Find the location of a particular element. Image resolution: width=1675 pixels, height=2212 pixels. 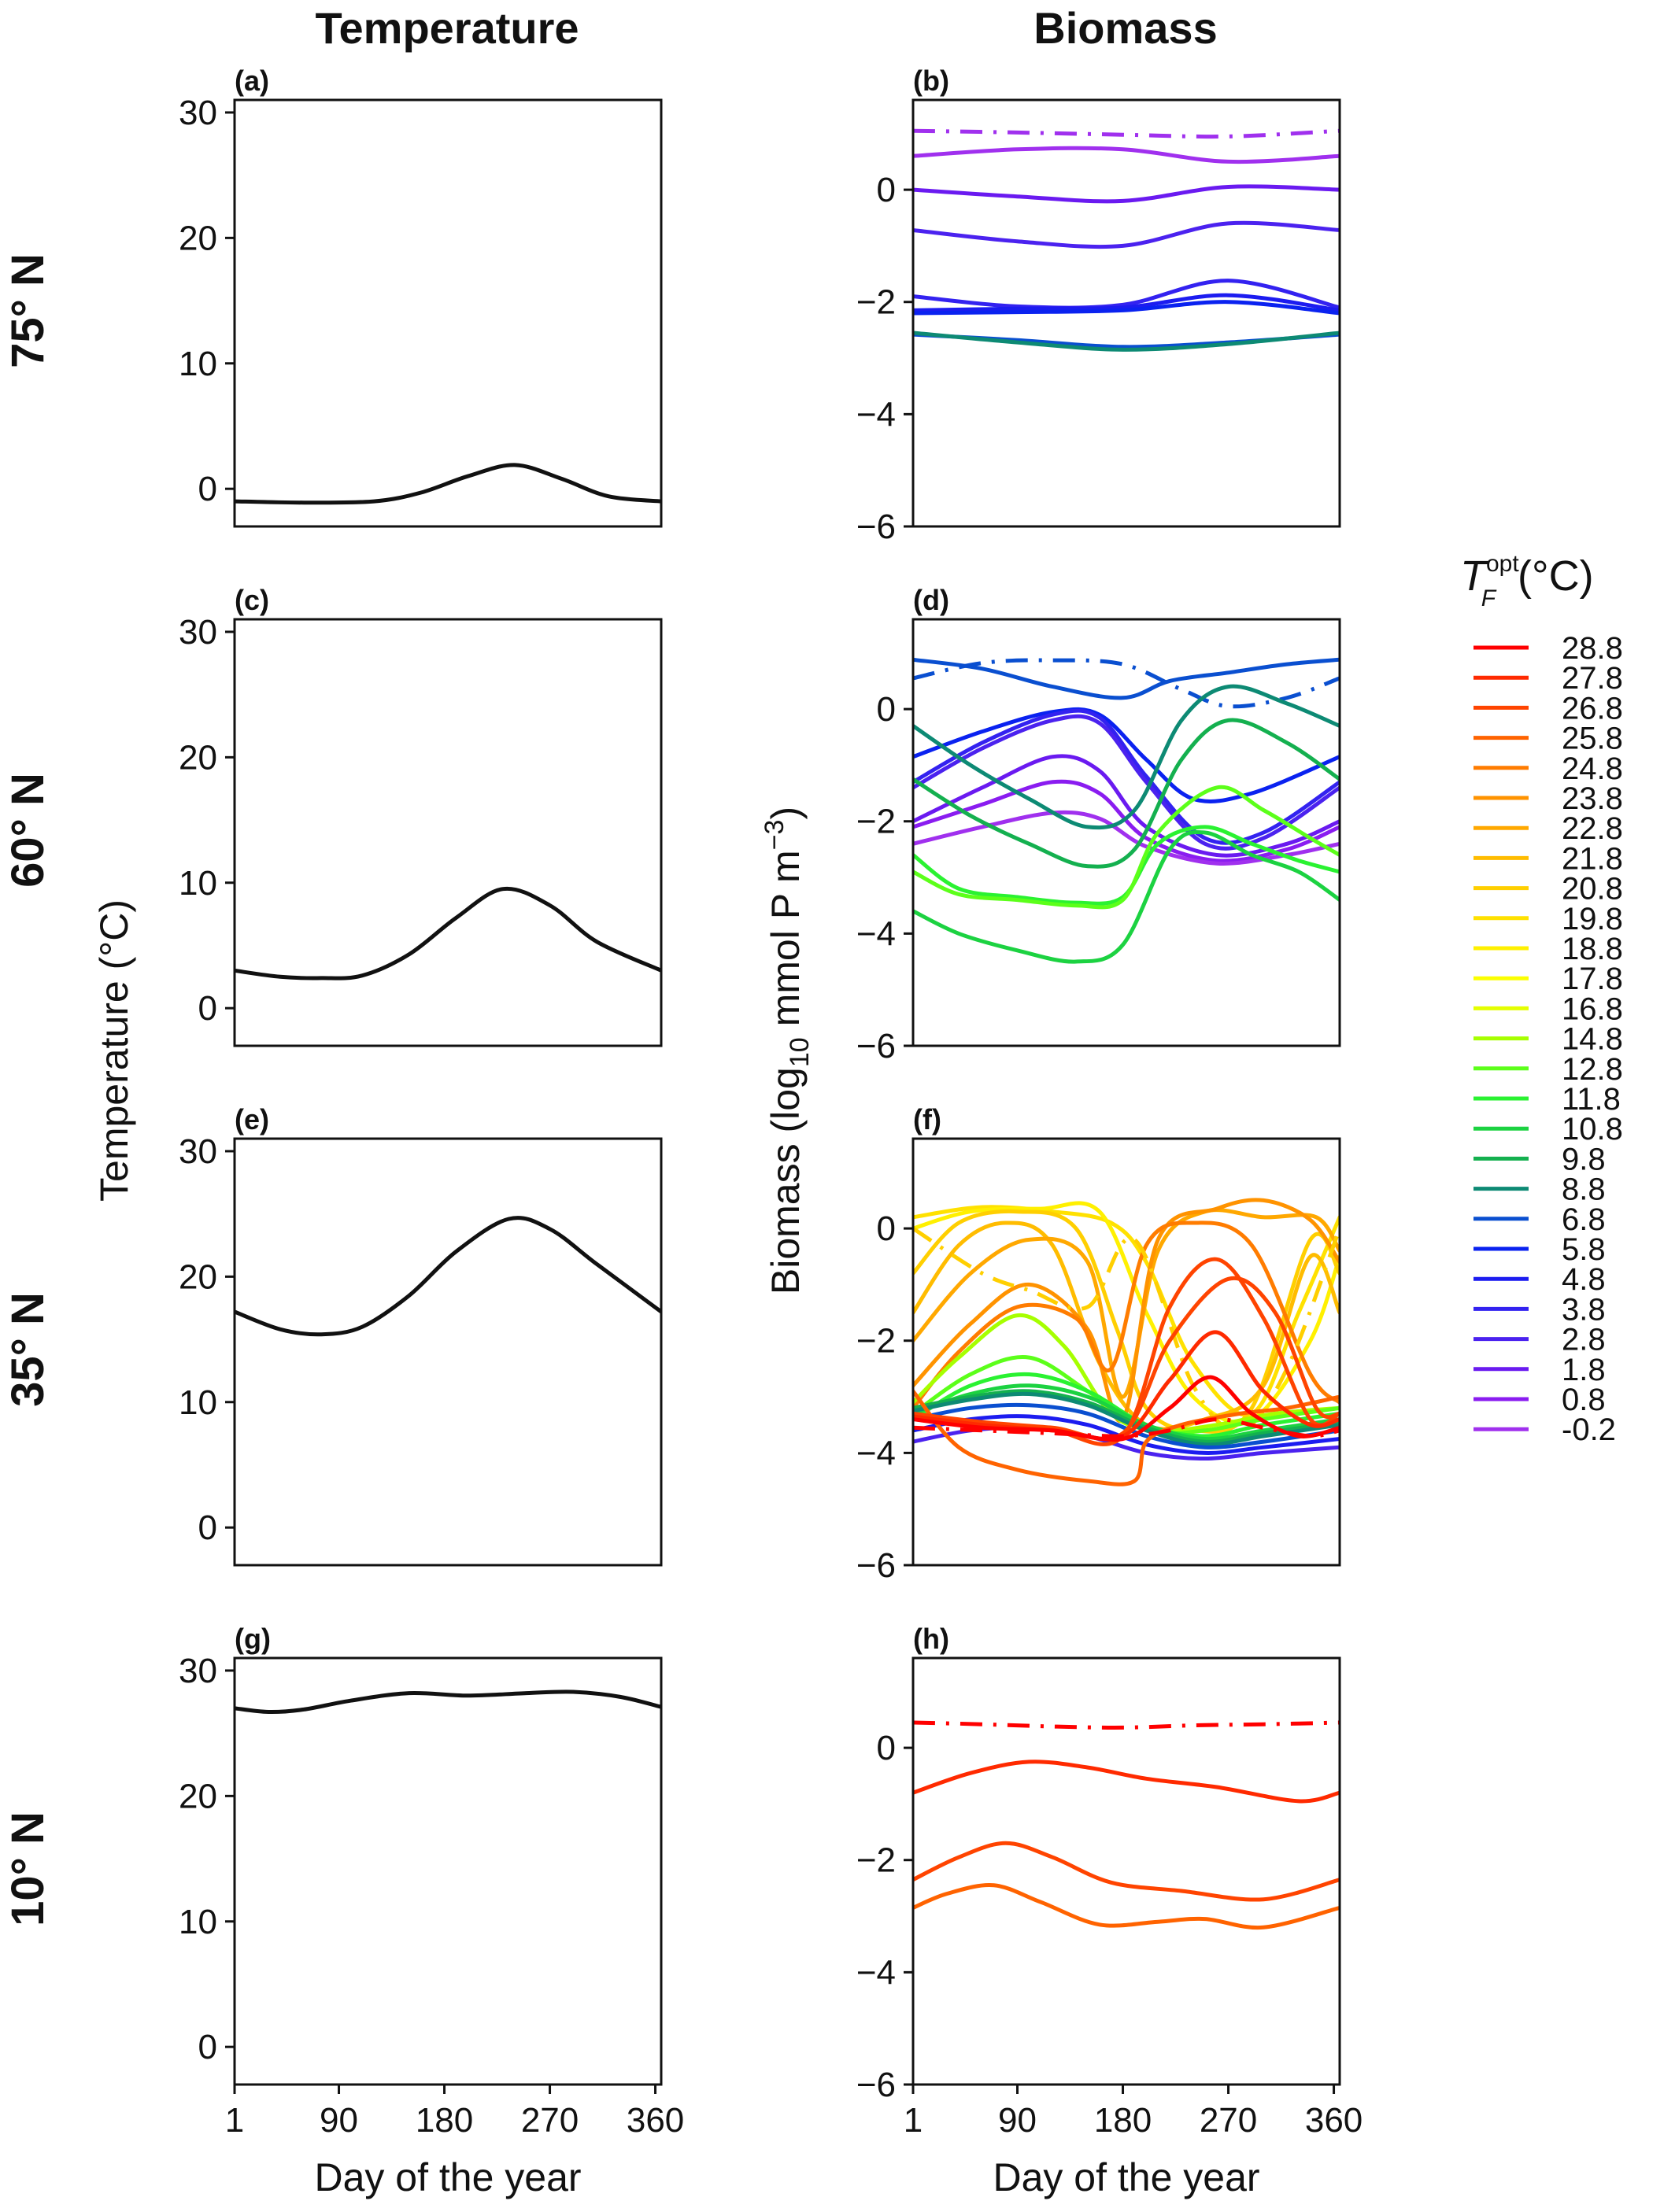

legend-label: 28.8 is located at coordinates (1592, 648).